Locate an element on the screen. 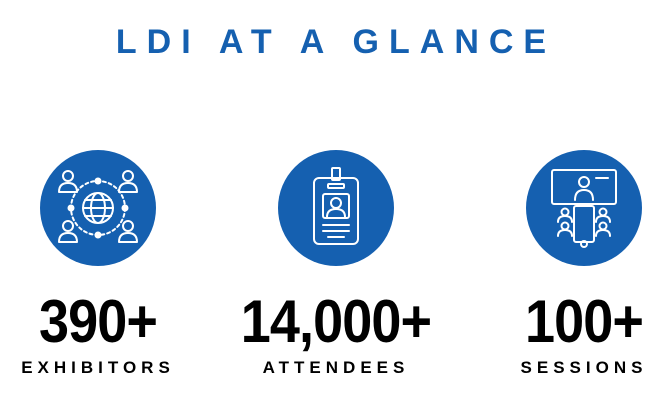 The height and width of the screenshot is (413, 672). exhibitors-count: 390+ is located at coordinates (98, 321).